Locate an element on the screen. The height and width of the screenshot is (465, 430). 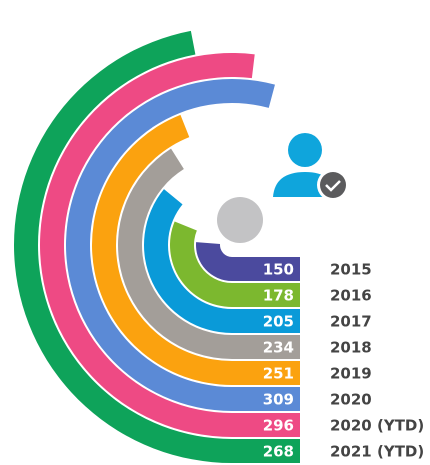
value-label: 268 is located at coordinates (278, 452).